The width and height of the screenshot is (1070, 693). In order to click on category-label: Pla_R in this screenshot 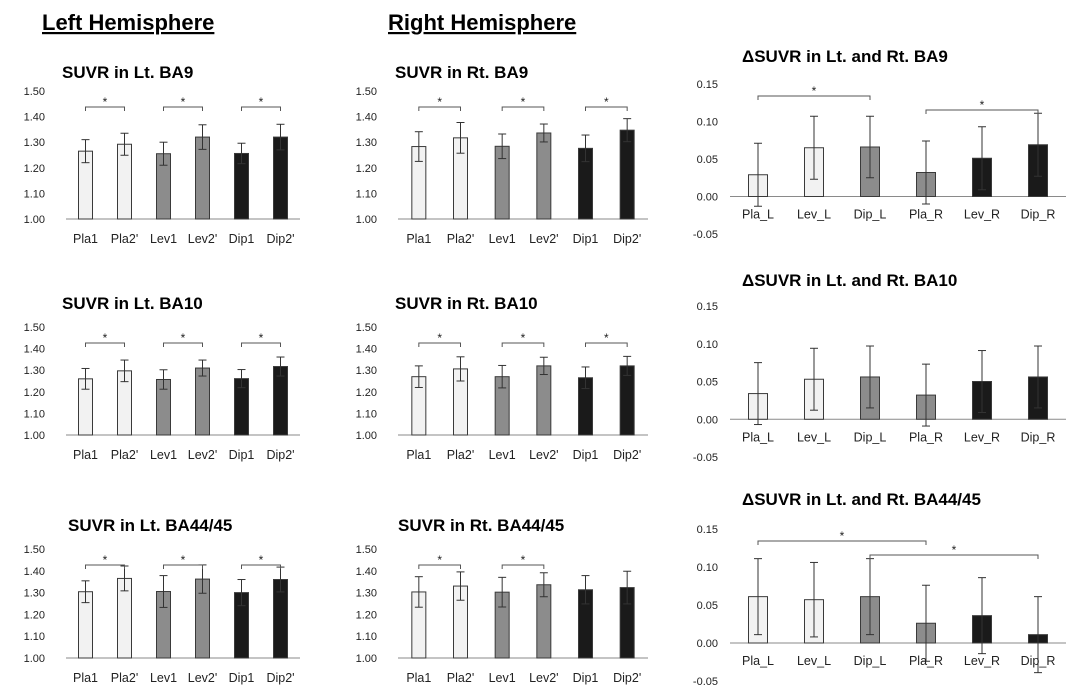, I will do `click(926, 661)`.